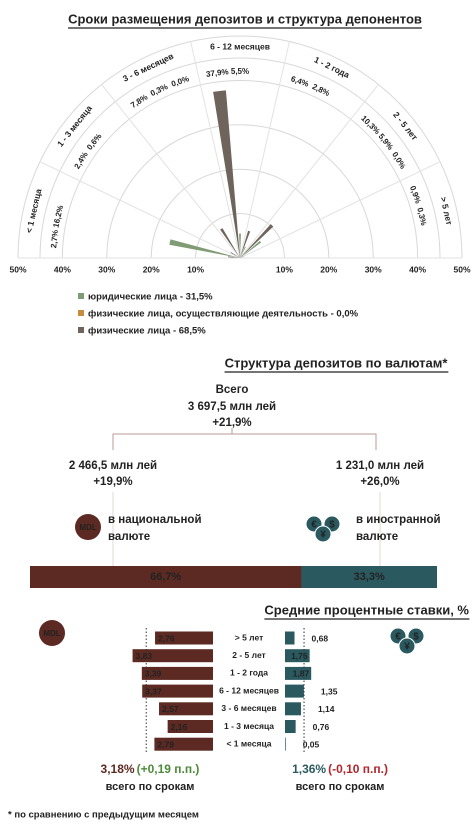 The image size is (475, 826). I want to click on rate-label: 3,39, so click(153, 674).